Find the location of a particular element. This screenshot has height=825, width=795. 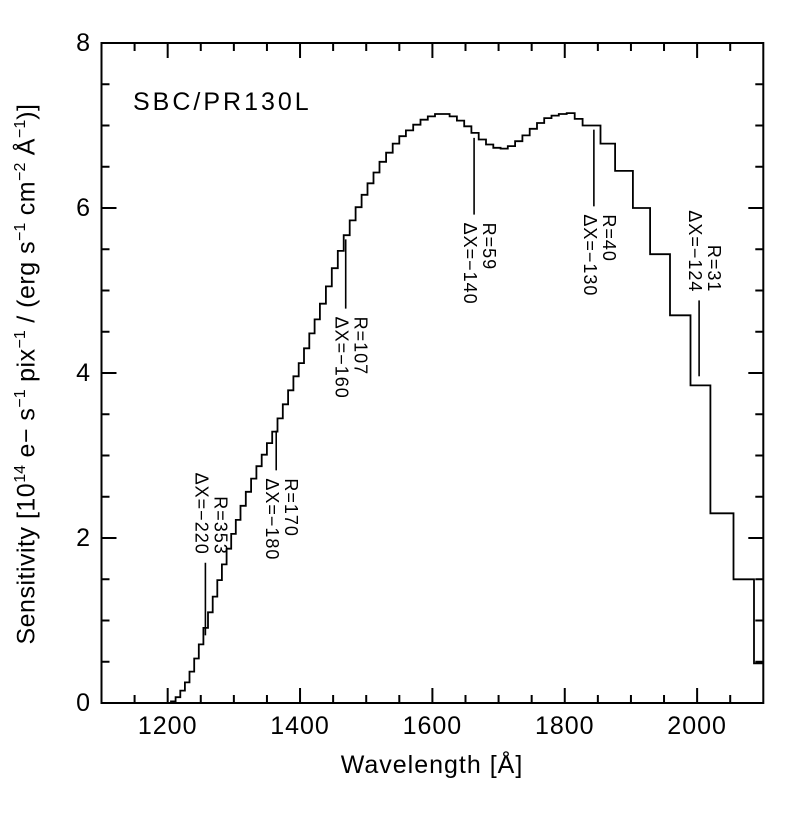

annotation-label: R=31ΔX=−124 is located at coordinates (704, 251).